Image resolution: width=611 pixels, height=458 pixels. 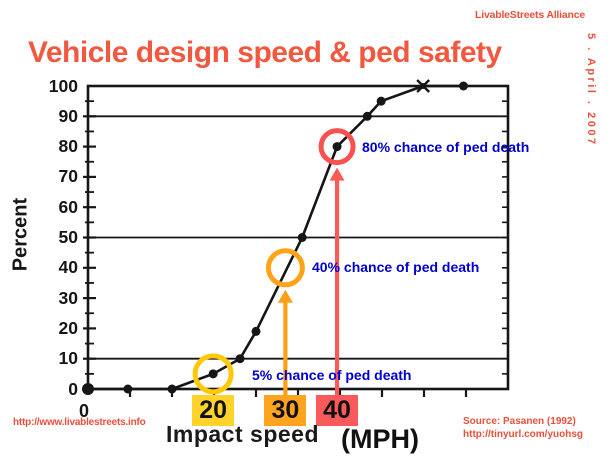 What do you see at coordinates (591, 90) in the screenshot?
I see `date-vertical: 5 . April . 2007` at bounding box center [591, 90].